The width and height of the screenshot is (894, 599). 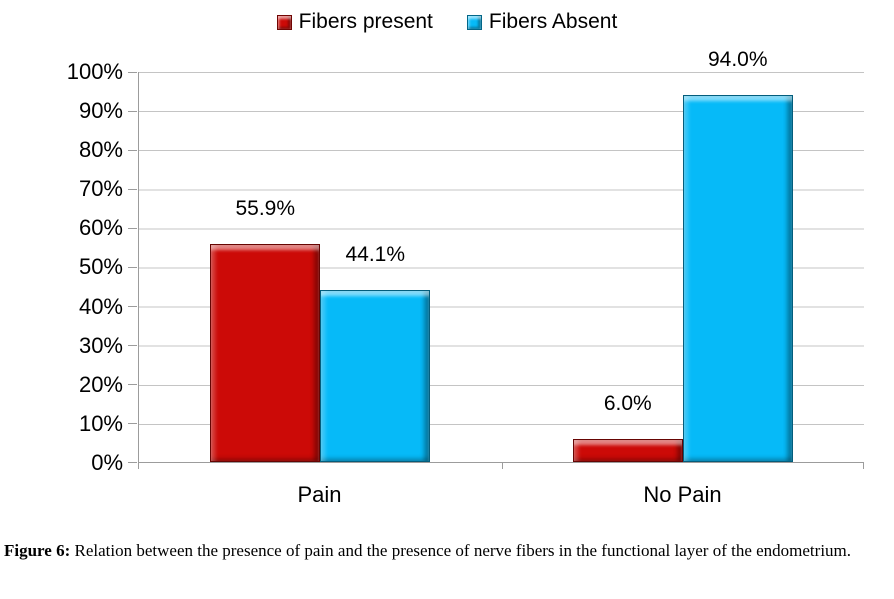 I want to click on y-tick-label: 80%, so click(x=100, y=150).